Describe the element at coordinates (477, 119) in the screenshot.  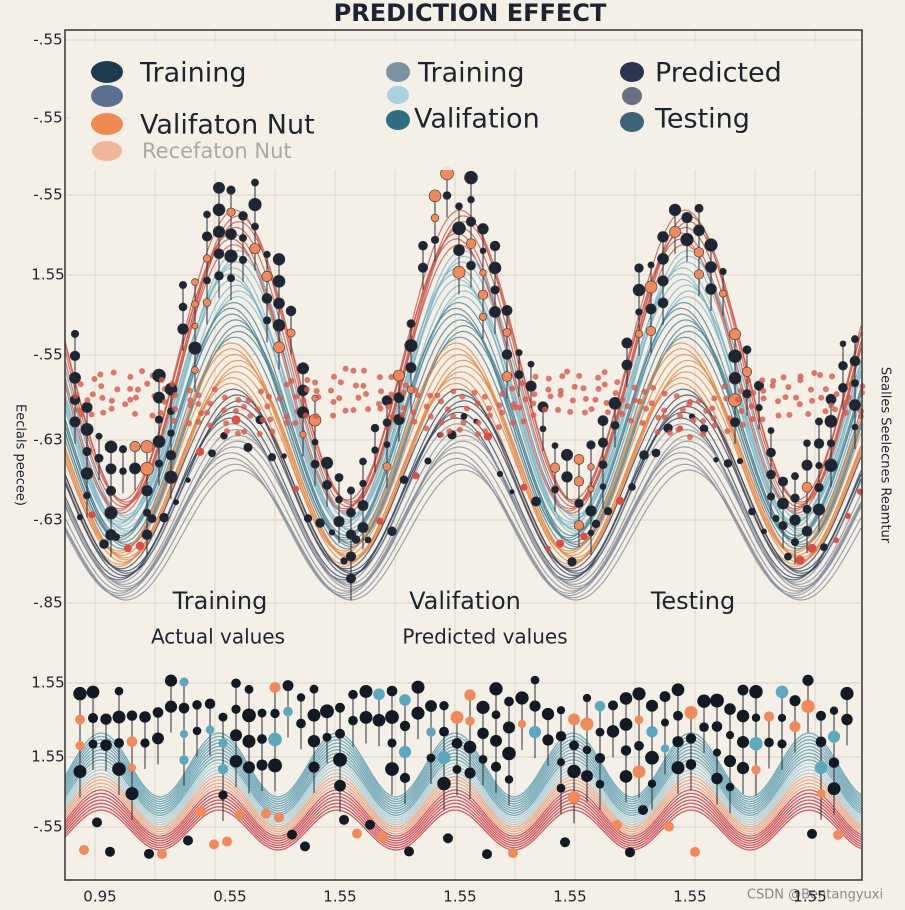
I see `legend-label: Valifation` at that location.